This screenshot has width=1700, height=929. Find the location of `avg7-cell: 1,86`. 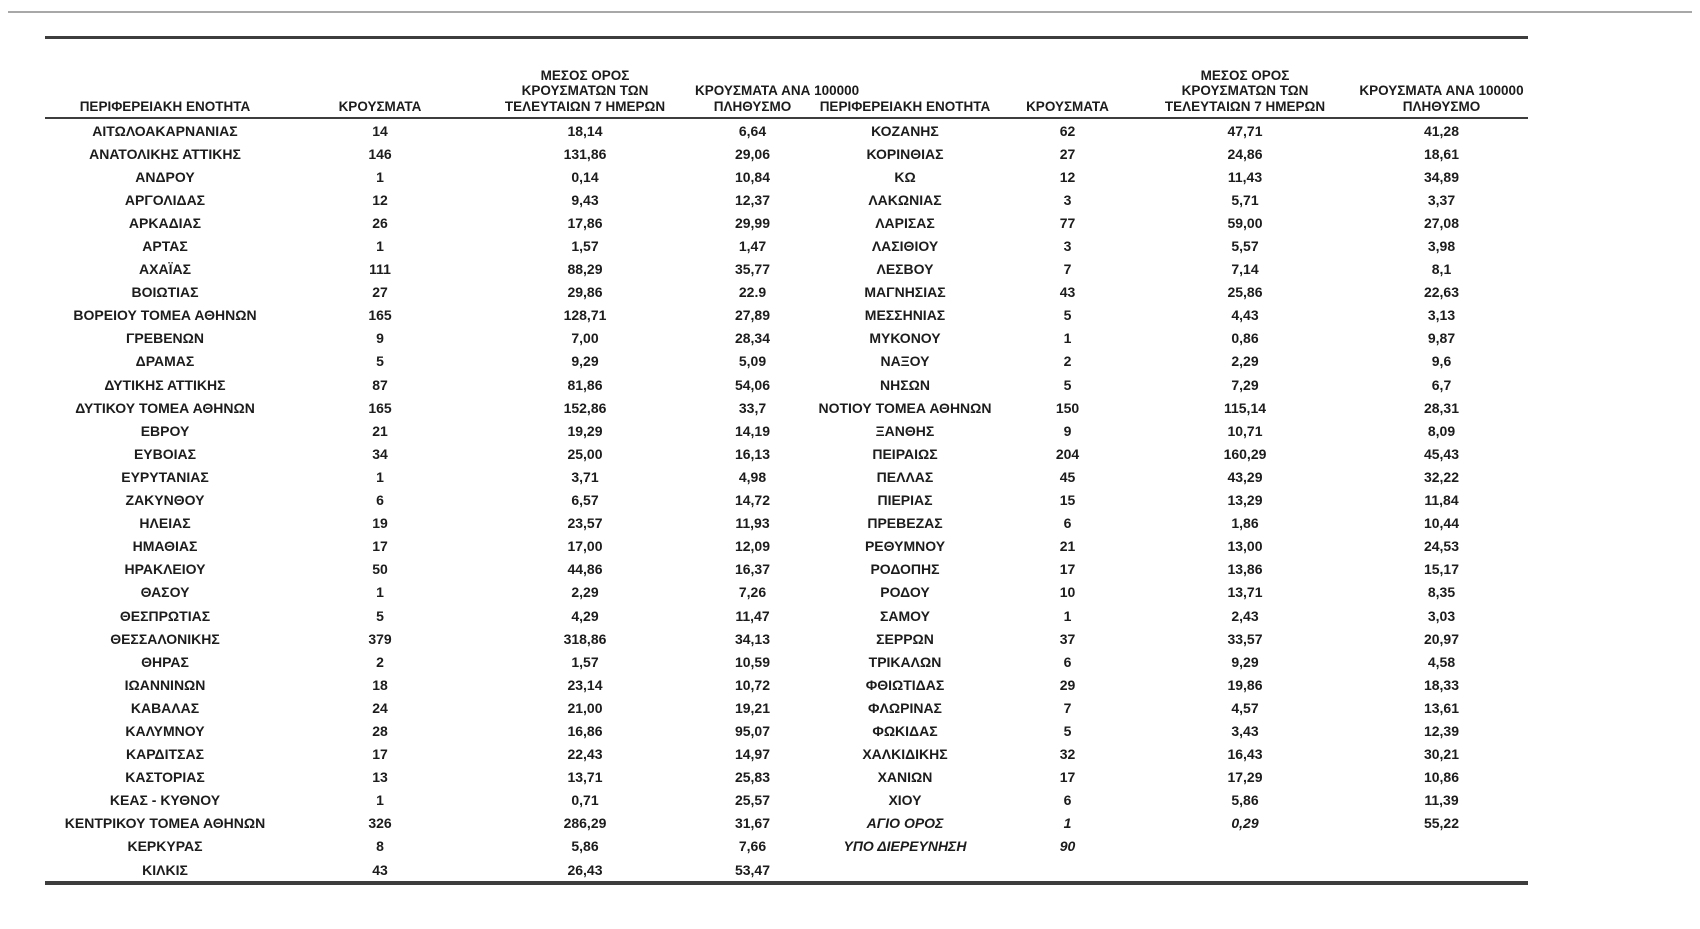

avg7-cell: 1,86 is located at coordinates (1245, 523).